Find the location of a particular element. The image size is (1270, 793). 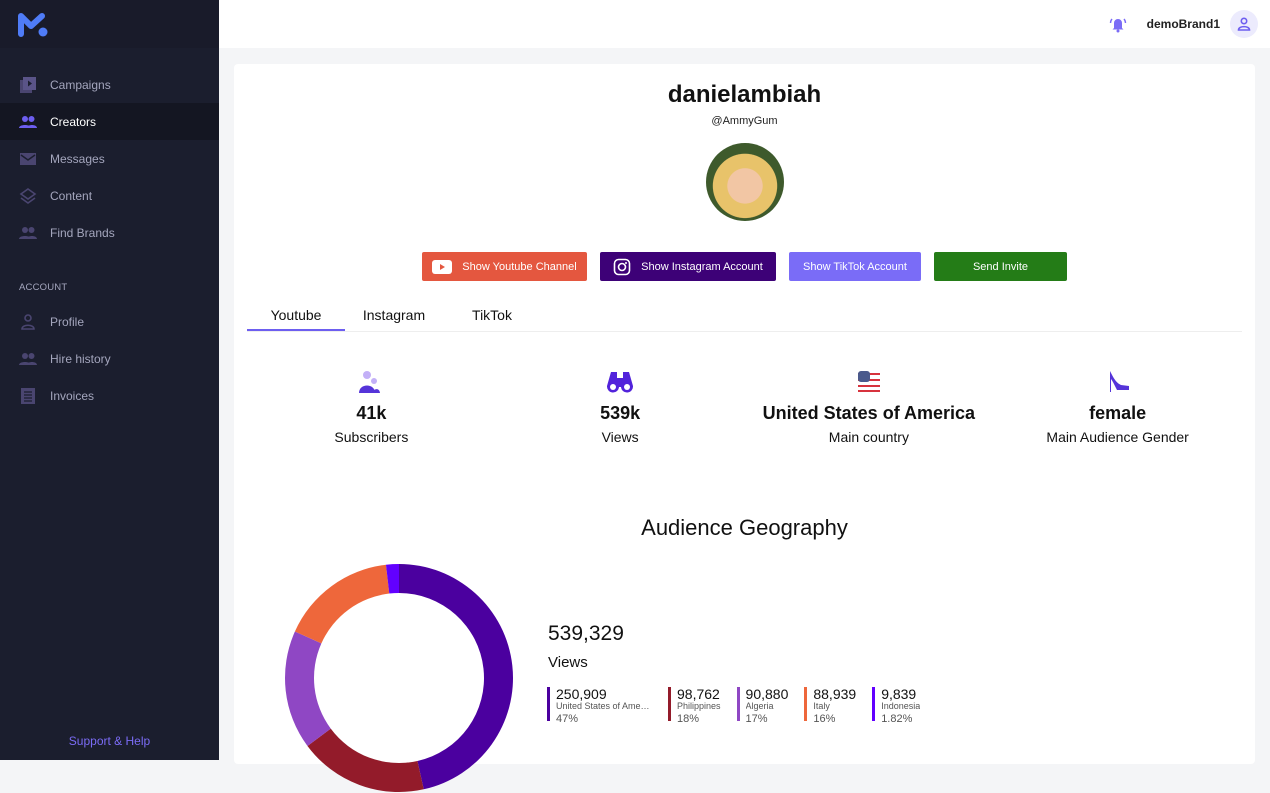

legend-item: 88,939 Italy 16% is located at coordinates (830, 705).